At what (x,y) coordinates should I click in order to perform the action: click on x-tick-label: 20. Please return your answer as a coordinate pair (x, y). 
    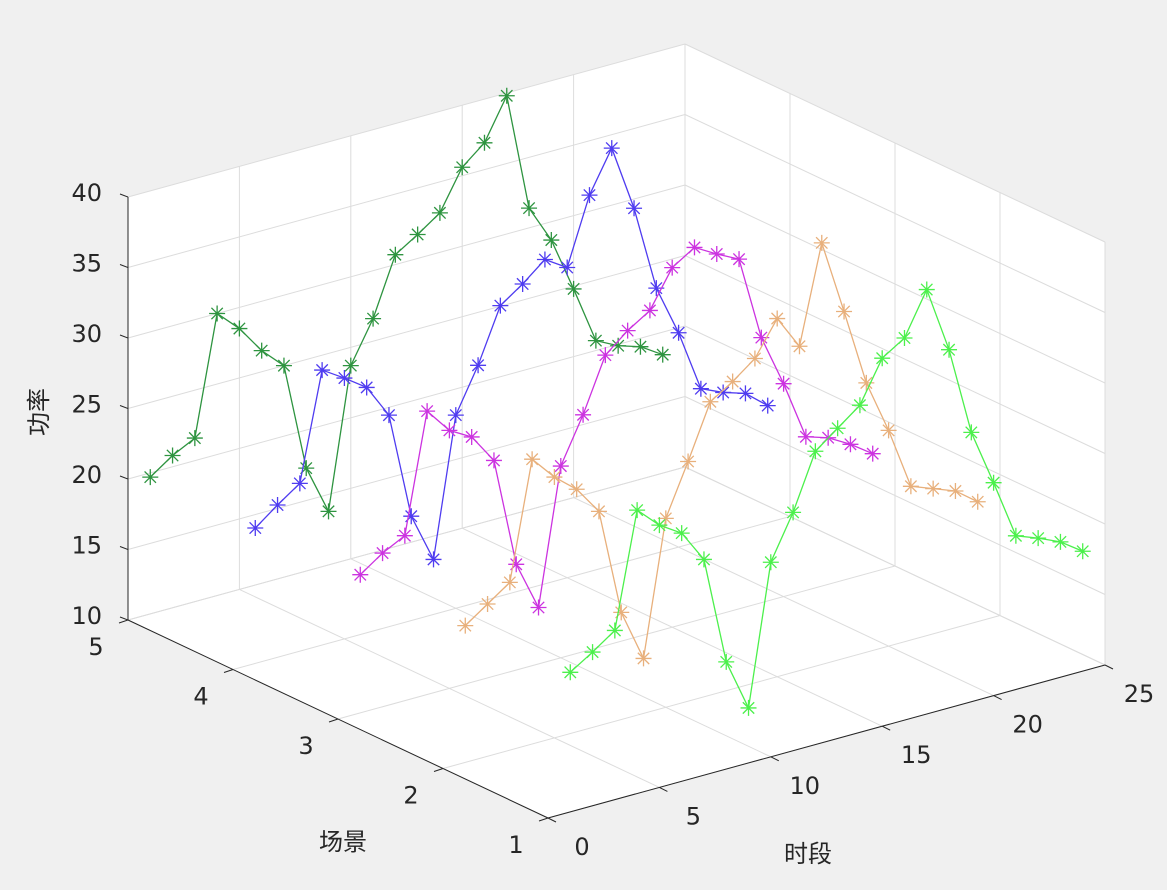
    Looking at the image, I should click on (1027, 725).